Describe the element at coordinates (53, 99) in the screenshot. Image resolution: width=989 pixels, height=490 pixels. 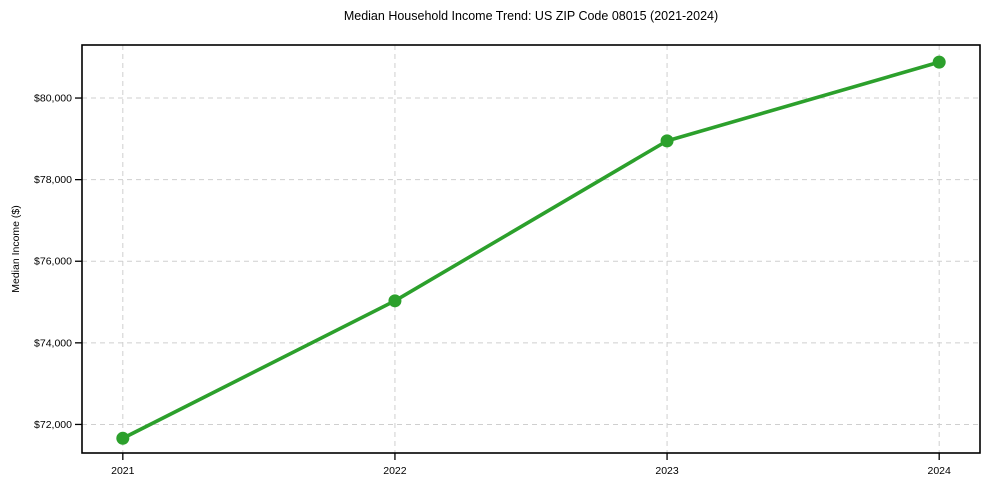
I see `y-tick-label: $80,000` at that location.